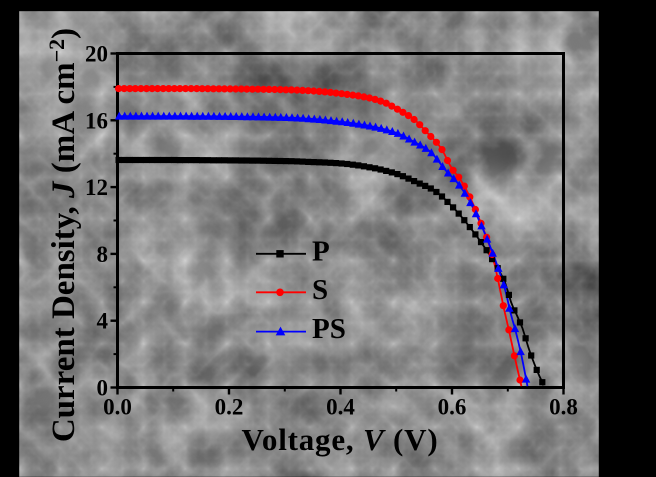 The height and width of the screenshot is (477, 656). I want to click on svg-text: 0.2, so click(229, 407).